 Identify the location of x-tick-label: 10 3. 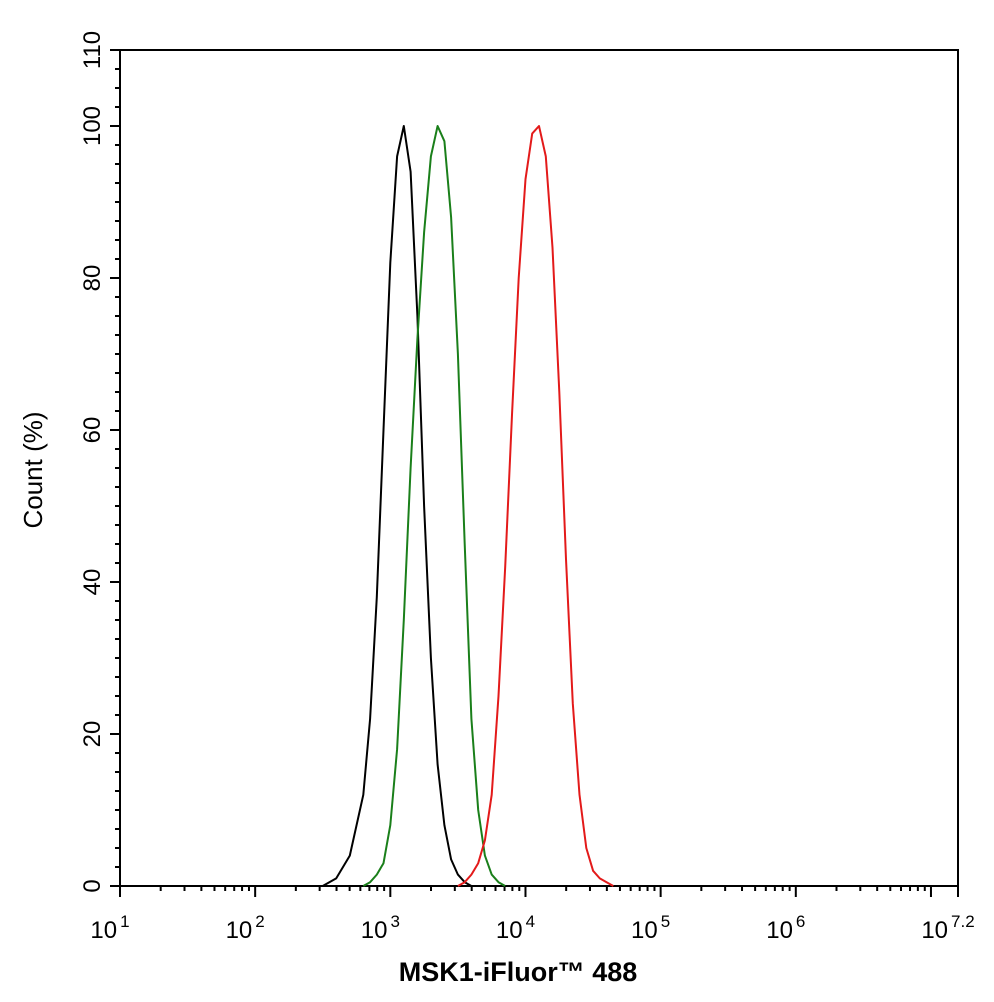
(380, 928).